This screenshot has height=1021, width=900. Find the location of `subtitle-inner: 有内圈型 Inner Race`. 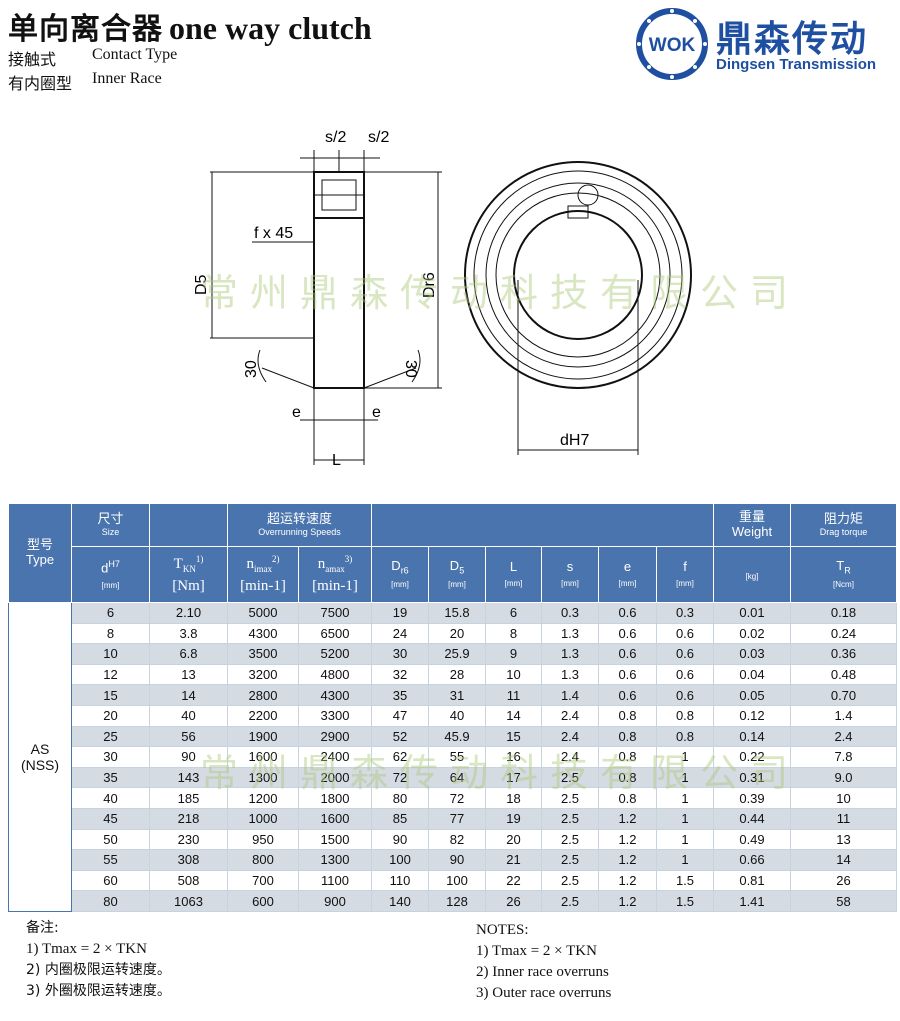

subtitle-inner: 有内圈型 Inner Race is located at coordinates (85, 82).